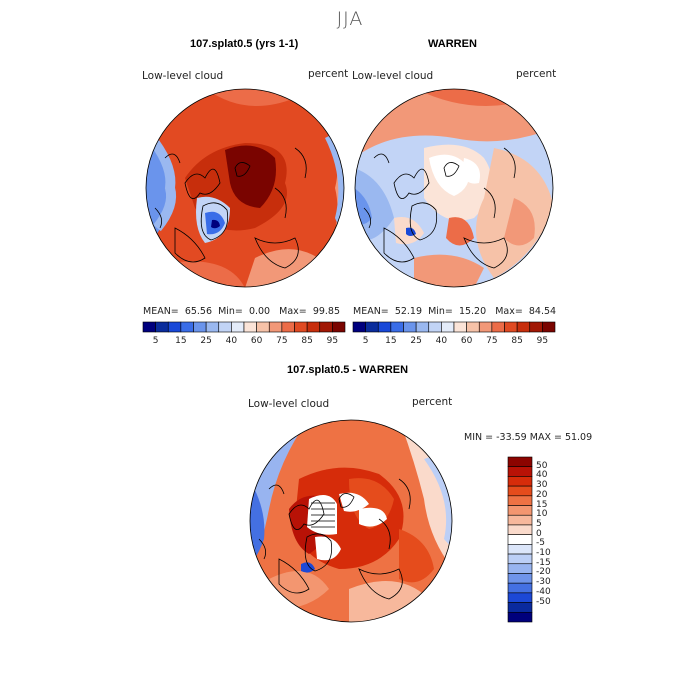 This screenshot has height=700, width=700. I want to click on colorbar-tick-label: -15, so click(543, 562).